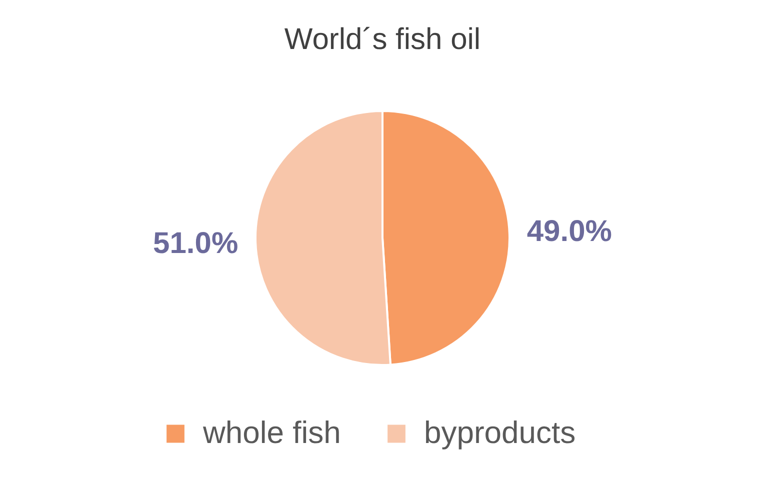 This screenshot has width=765, height=483. Describe the element at coordinates (271, 432) in the screenshot. I see `legend-label: whole fish` at that location.